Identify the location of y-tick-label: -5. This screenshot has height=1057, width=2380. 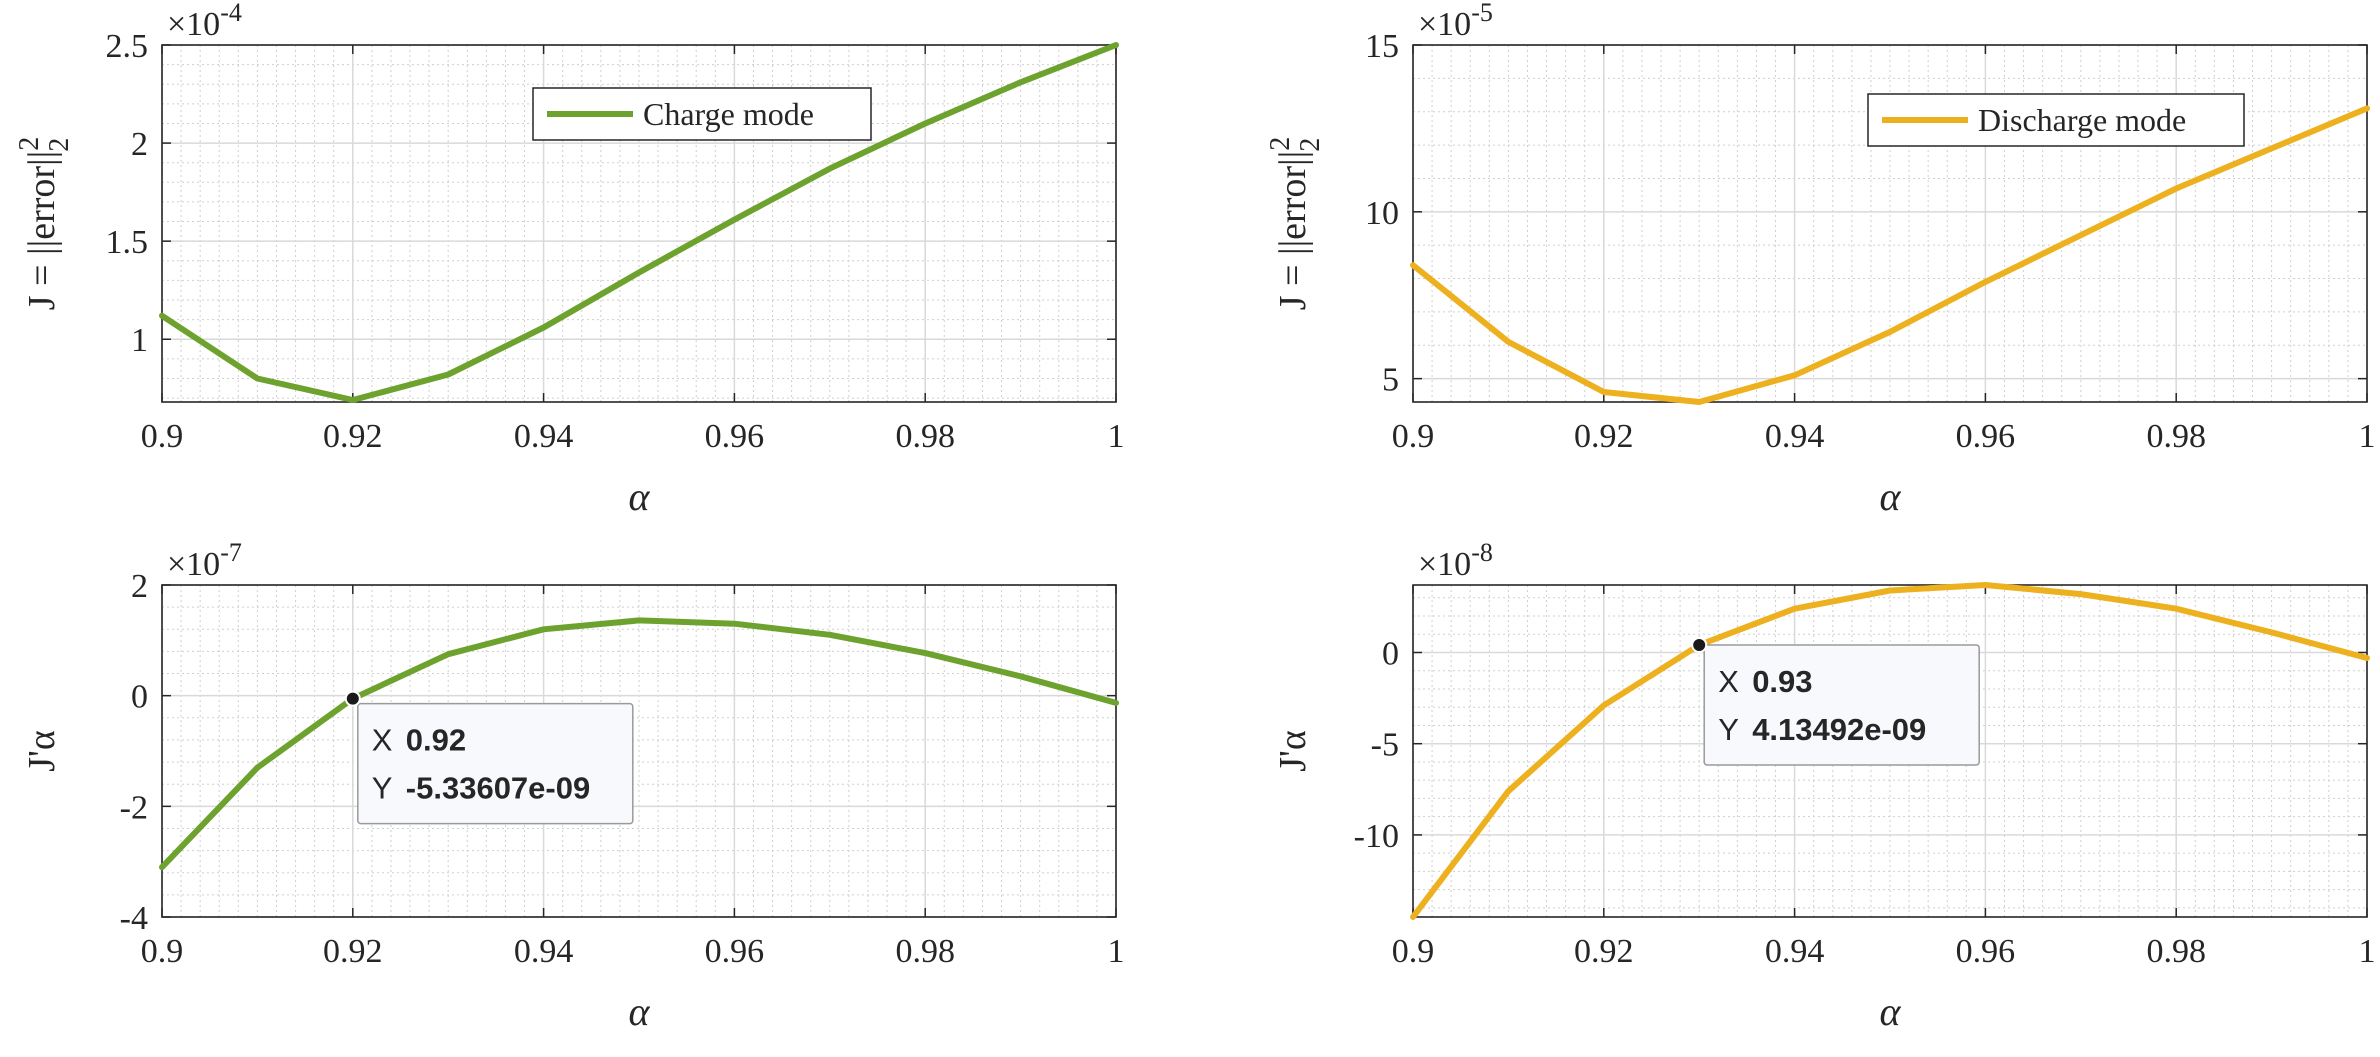
(1385, 745).